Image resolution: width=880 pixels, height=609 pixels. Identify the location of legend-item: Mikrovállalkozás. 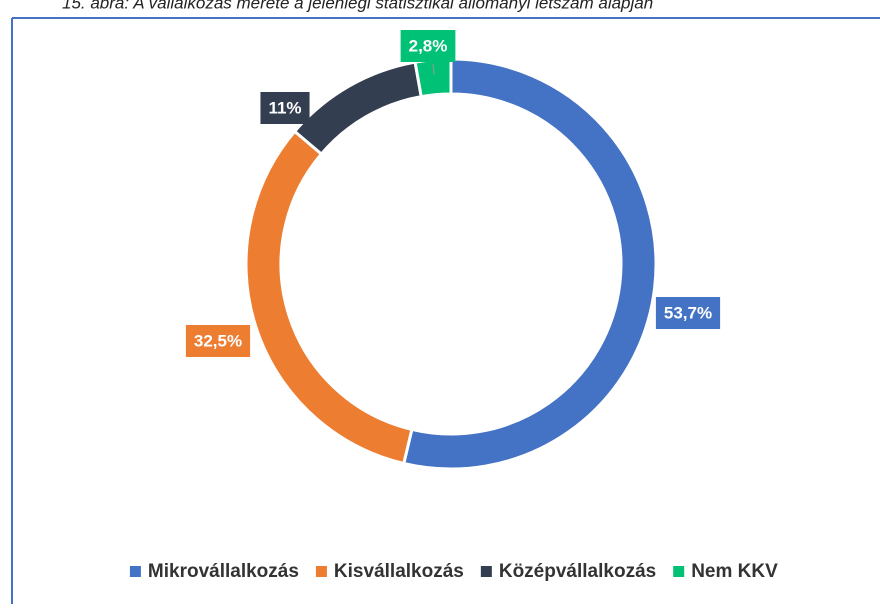
(214, 571).